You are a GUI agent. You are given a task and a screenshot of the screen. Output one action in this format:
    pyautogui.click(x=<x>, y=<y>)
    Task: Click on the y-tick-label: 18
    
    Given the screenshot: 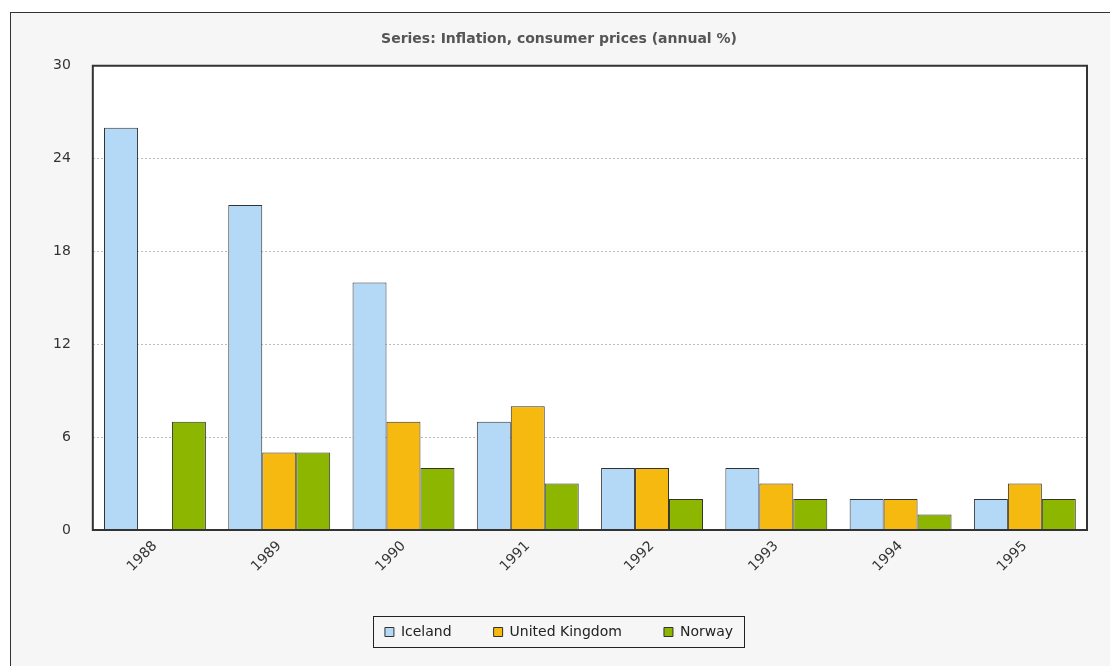 What is the action you would take?
    pyautogui.click(x=61, y=250)
    